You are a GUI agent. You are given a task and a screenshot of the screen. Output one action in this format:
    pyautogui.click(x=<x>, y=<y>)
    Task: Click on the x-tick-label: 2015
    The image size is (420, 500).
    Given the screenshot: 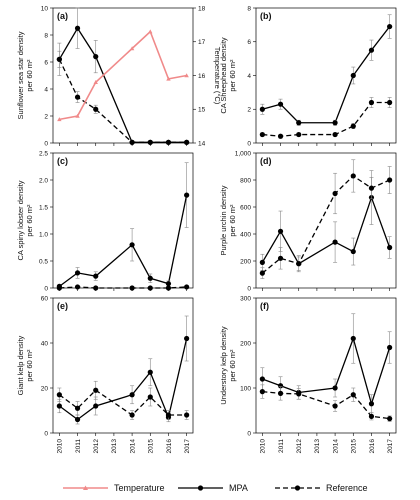 What is the action you would take?
    pyautogui.click(x=151, y=446)
    